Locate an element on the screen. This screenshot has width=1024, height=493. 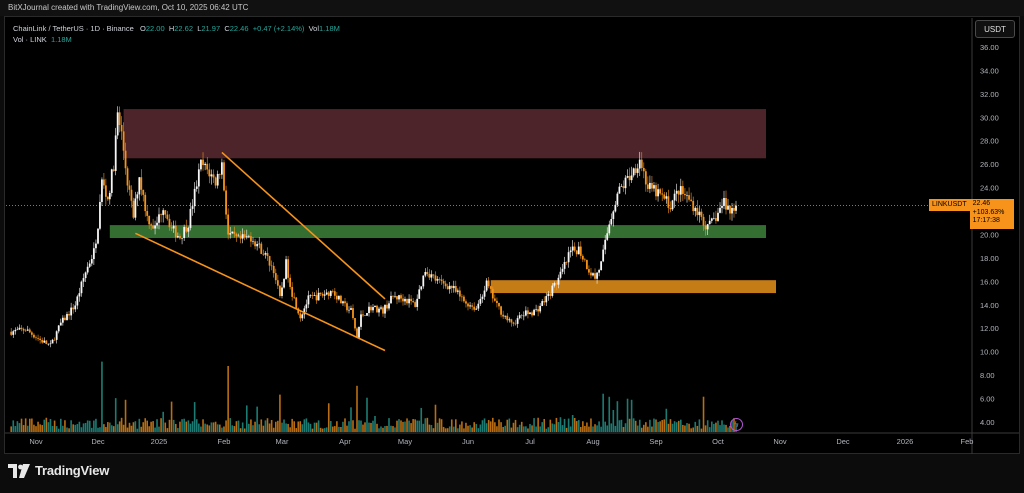
price-tick-label: 16.00 is located at coordinates (989, 281).